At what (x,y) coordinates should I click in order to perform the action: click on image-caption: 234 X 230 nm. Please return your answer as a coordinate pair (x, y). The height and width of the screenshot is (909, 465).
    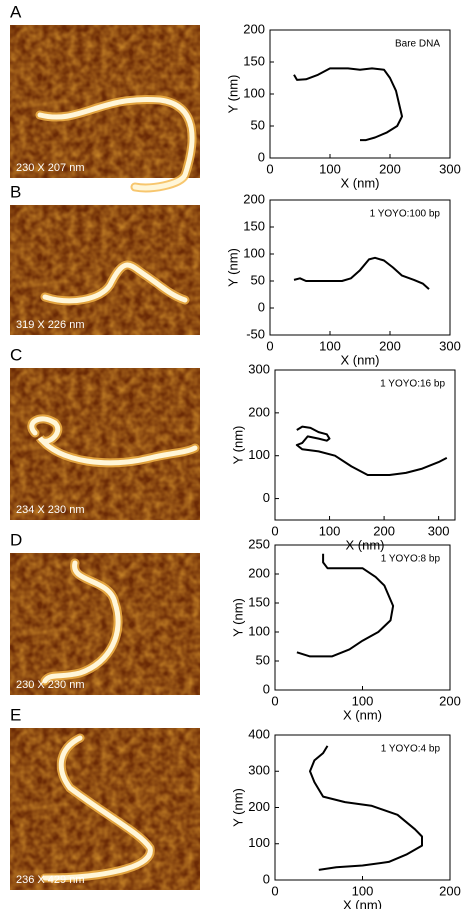
    Looking at the image, I should click on (50, 510).